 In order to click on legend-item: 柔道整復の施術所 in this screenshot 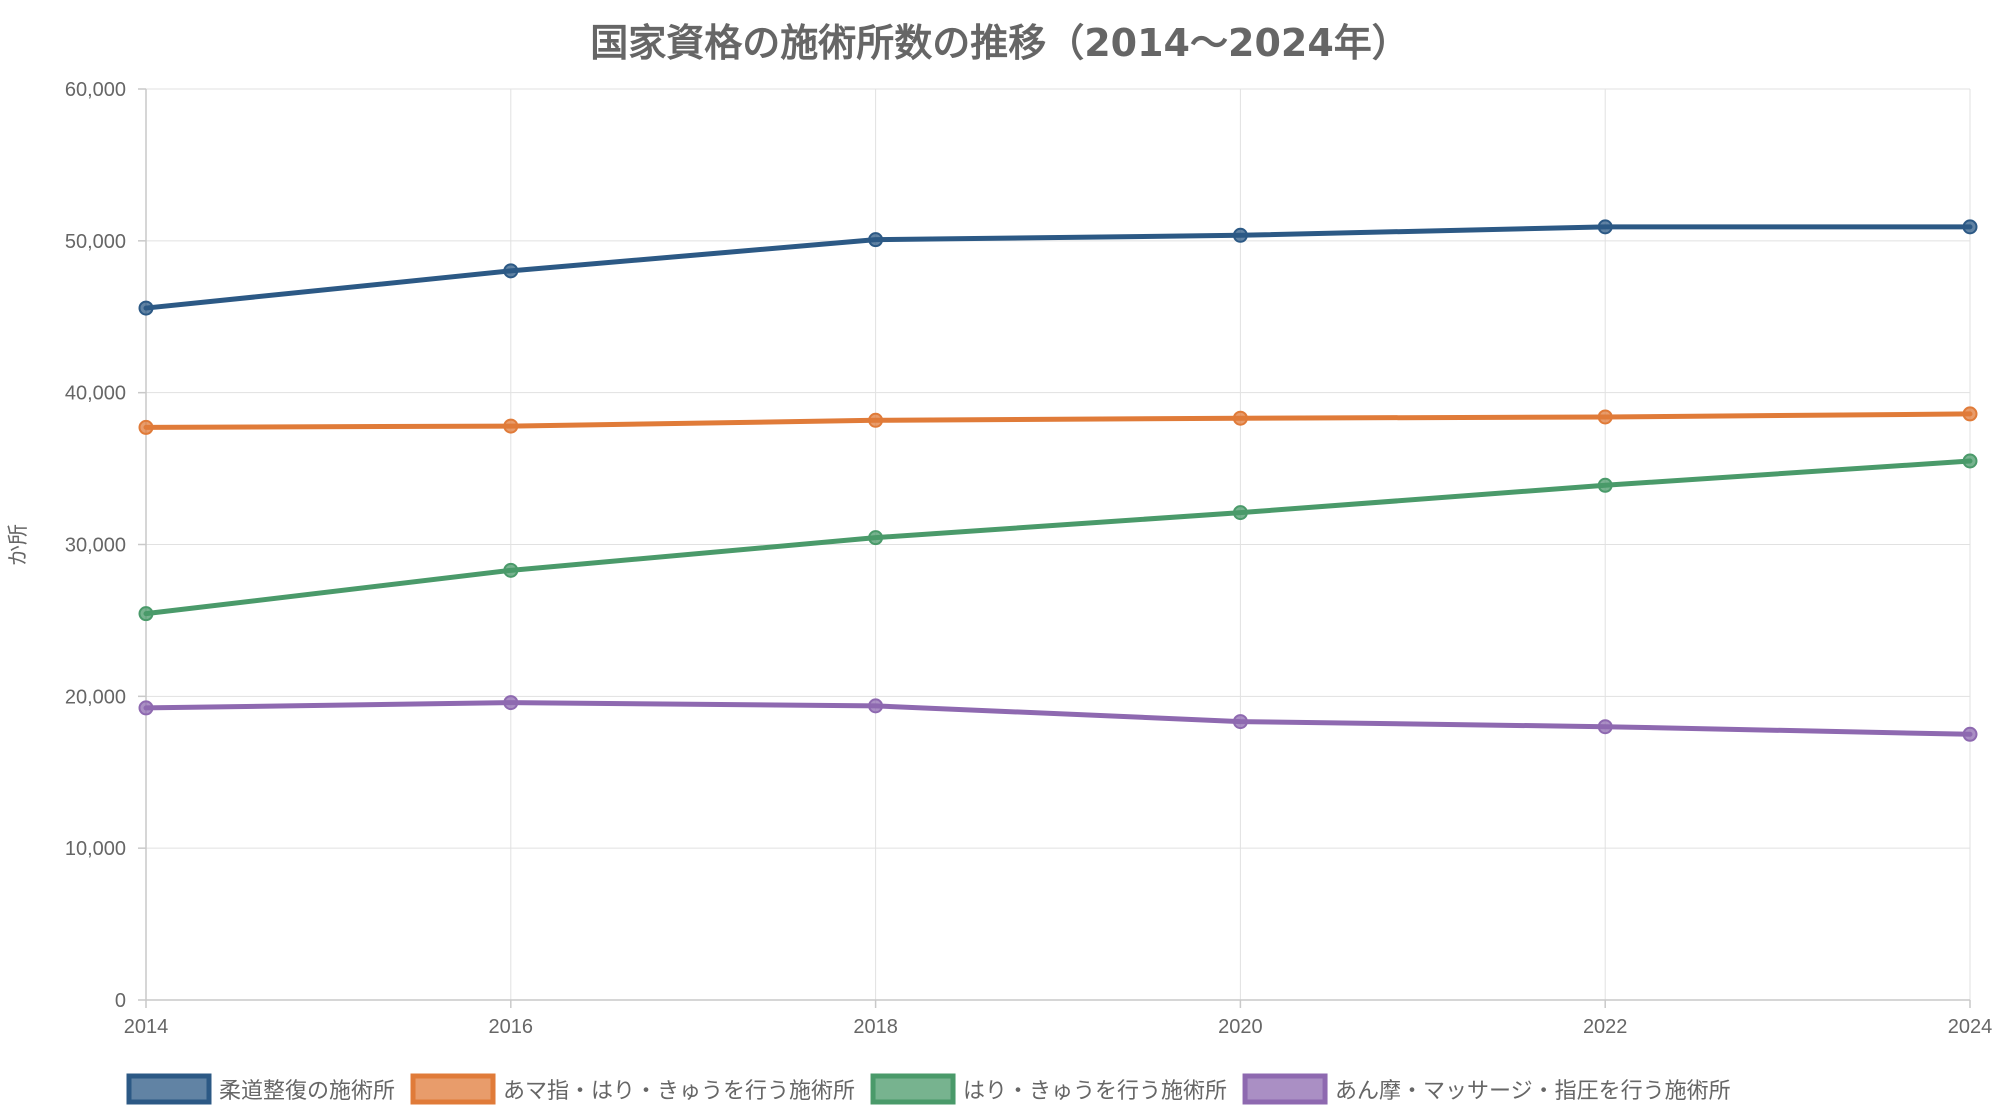, I will do `click(260, 1089)`.